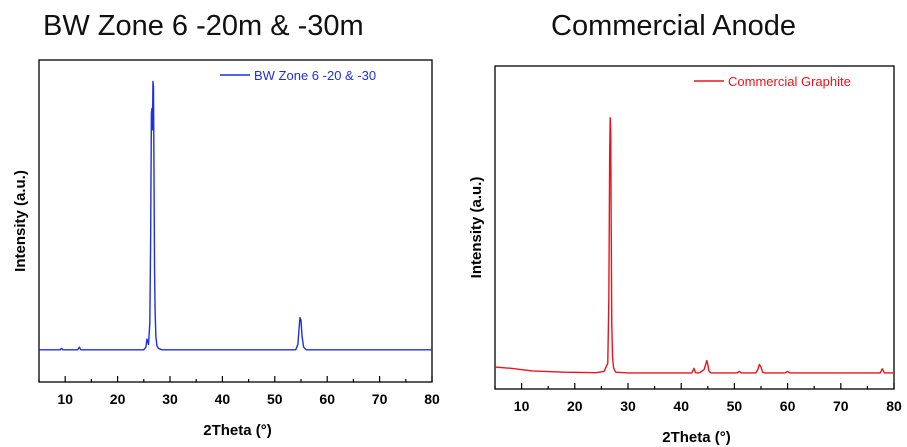 This screenshot has height=447, width=907. Describe the element at coordinates (673, 26) in the screenshot. I see `chart-title: Commercial Anode` at that location.